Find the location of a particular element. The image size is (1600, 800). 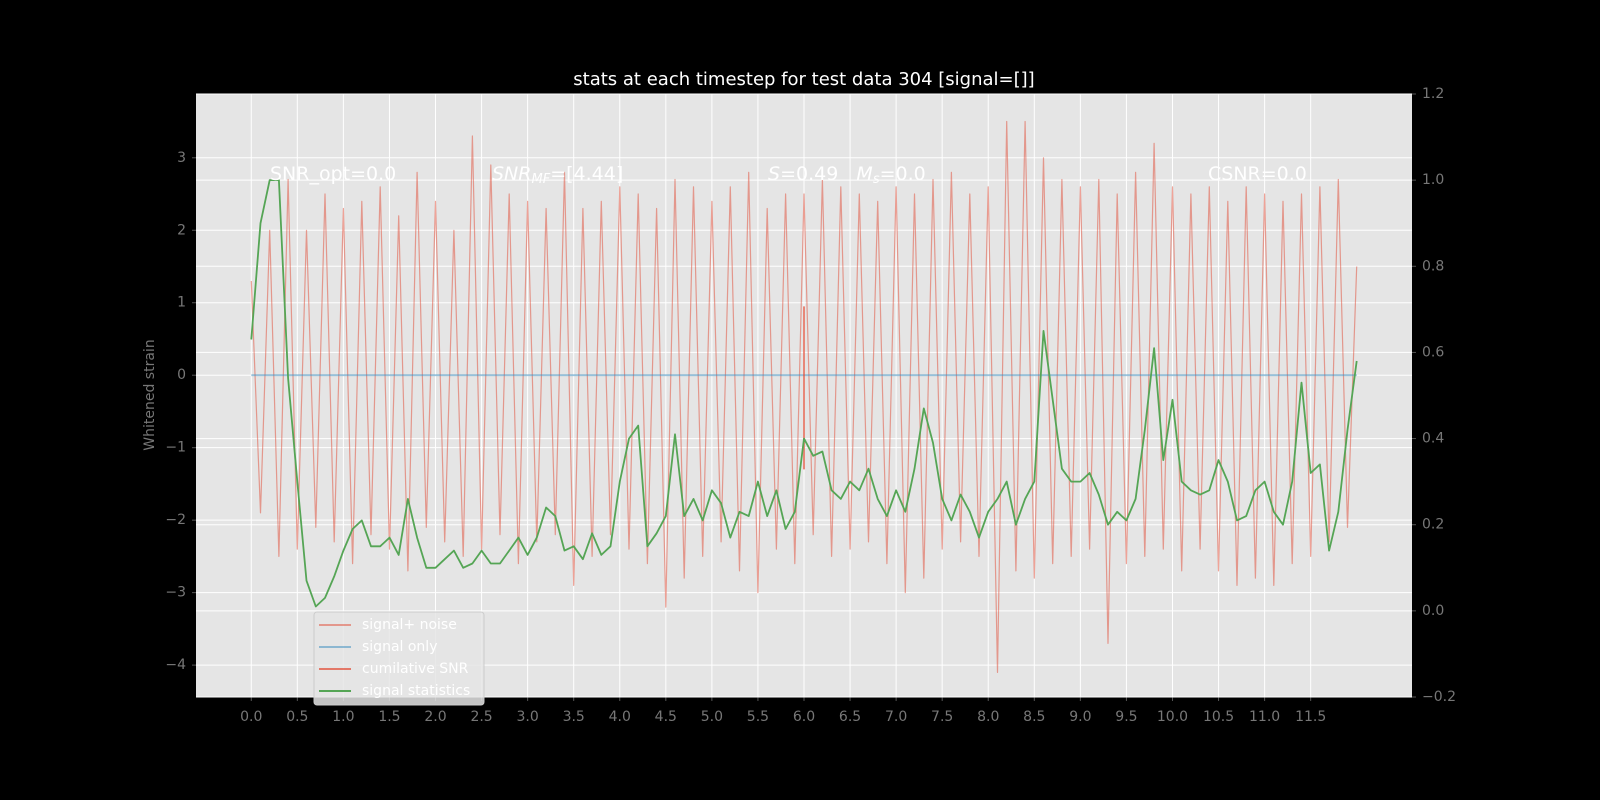

x-tick-label: 1.0 is located at coordinates (343, 717).